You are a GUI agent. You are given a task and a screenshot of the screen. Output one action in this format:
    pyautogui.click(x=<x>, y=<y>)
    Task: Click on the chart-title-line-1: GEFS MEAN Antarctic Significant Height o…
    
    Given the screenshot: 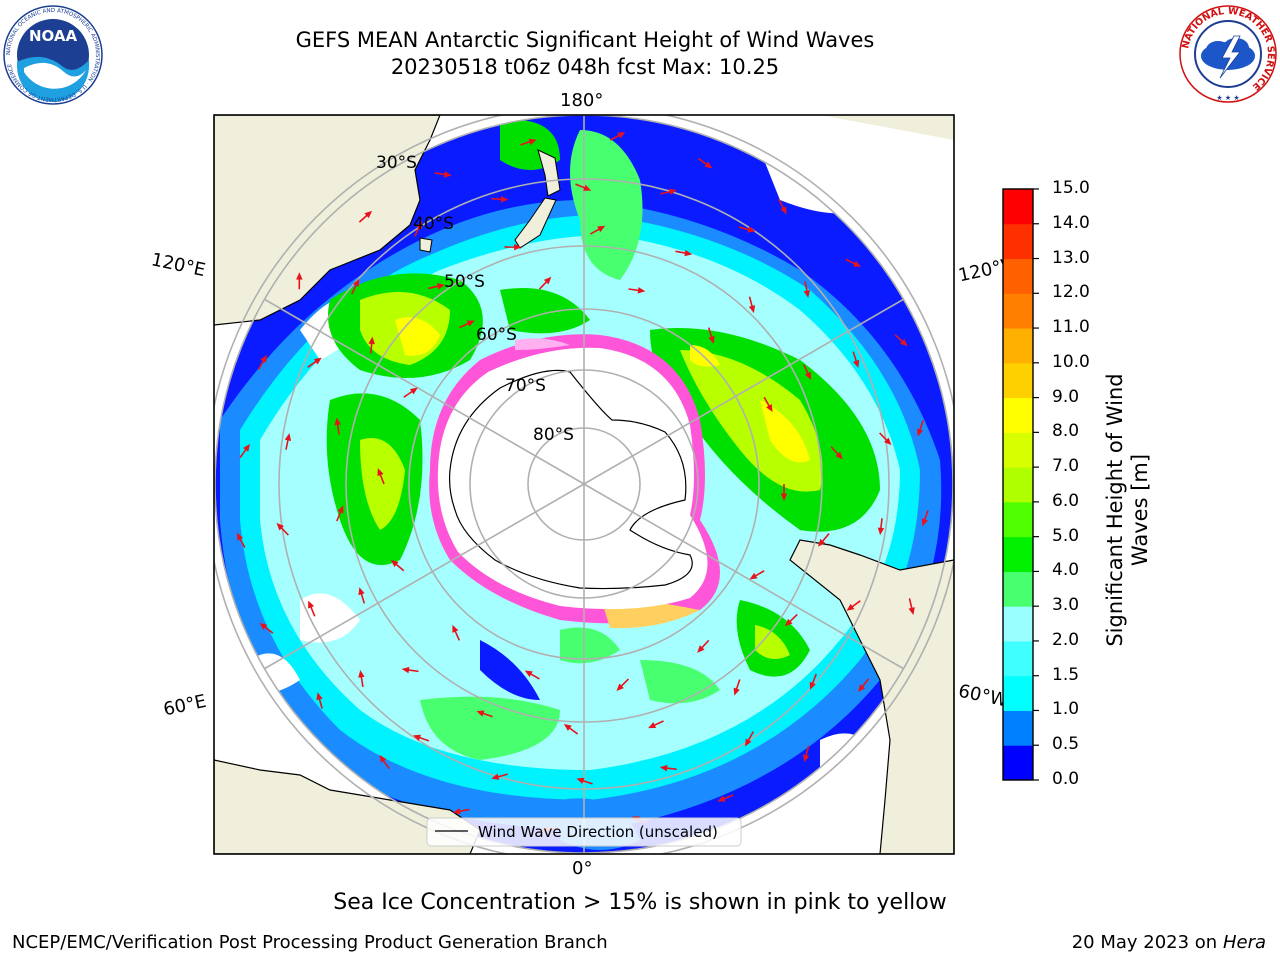 What is the action you would take?
    pyautogui.click(x=585, y=40)
    